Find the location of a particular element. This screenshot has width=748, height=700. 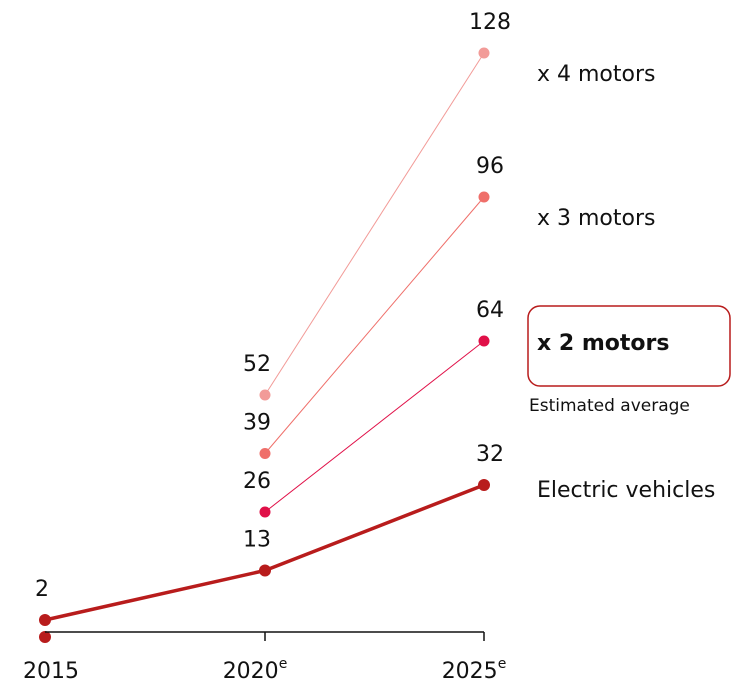

x-tick-year: 2020 is located at coordinates (251, 671).